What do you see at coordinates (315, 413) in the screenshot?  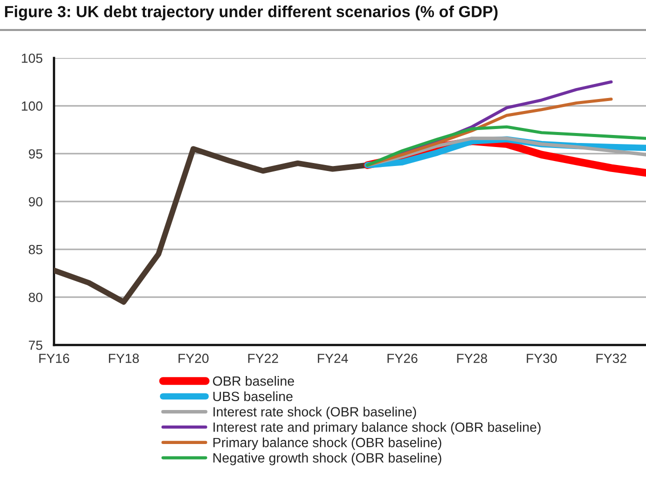 I see `legend-label: Interest rate shock (OBR baseline)` at bounding box center [315, 413].